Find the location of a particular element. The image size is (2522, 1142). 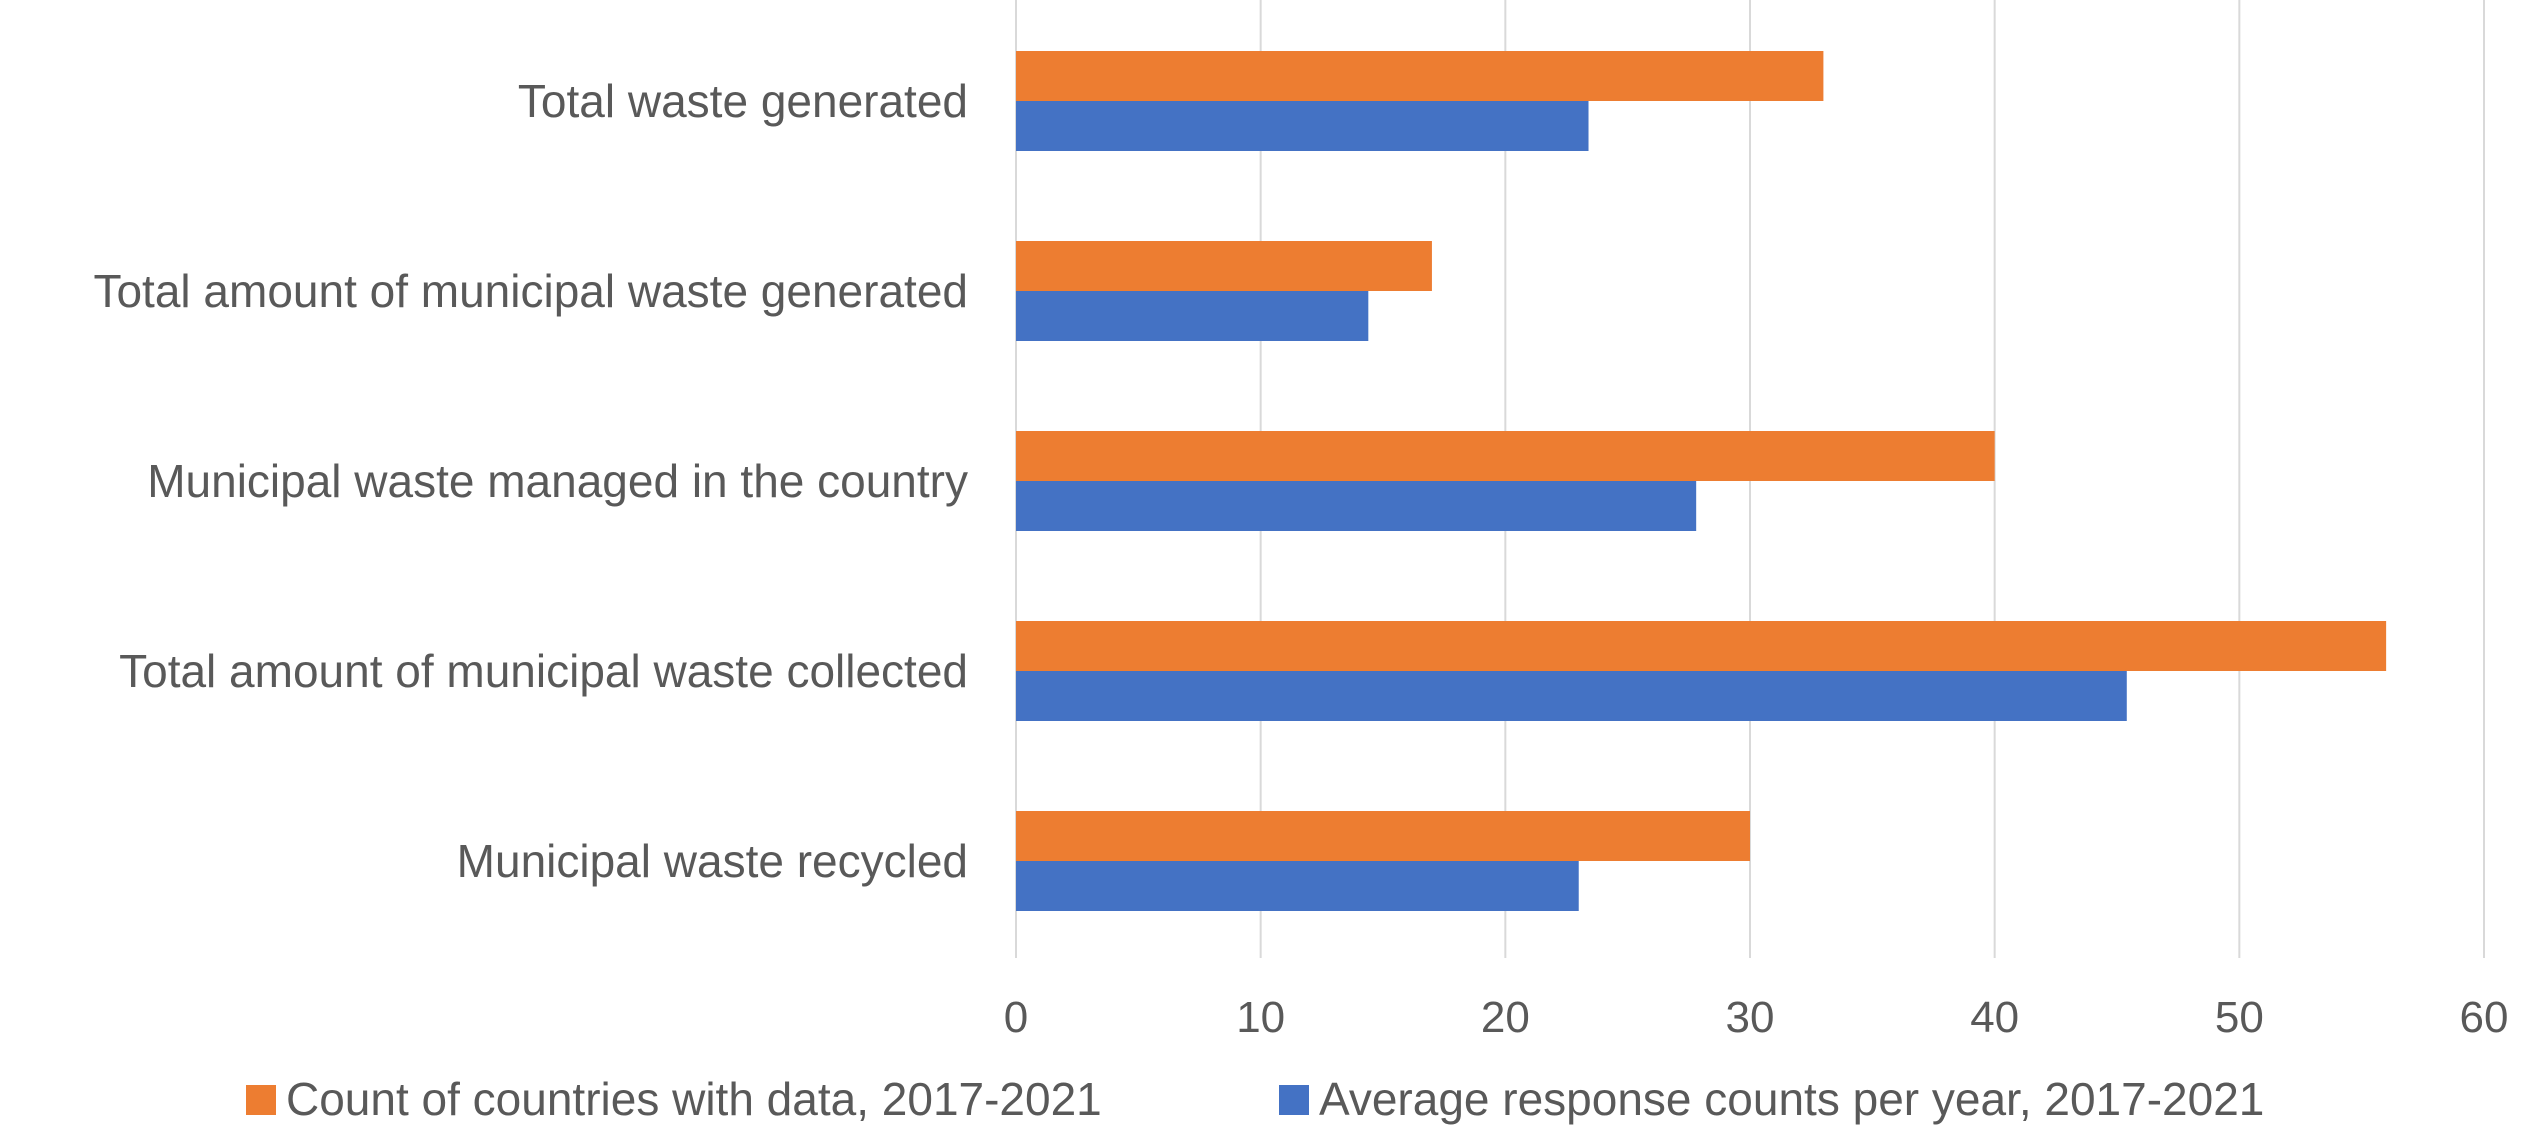

legend-label-0: Count of countries with data, 2017-2021 is located at coordinates (694, 1099).